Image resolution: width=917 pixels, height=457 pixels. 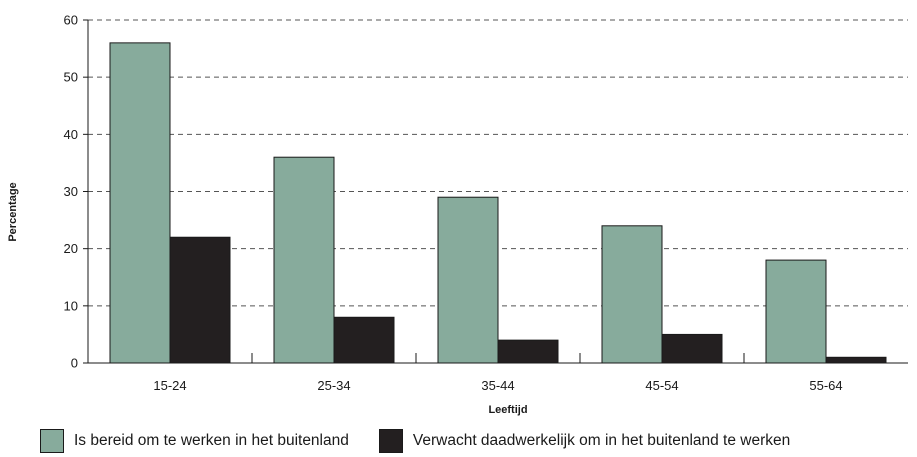 What do you see at coordinates (825, 385) in the screenshot?
I see `x-tick-label-55-64: 55-64` at bounding box center [825, 385].